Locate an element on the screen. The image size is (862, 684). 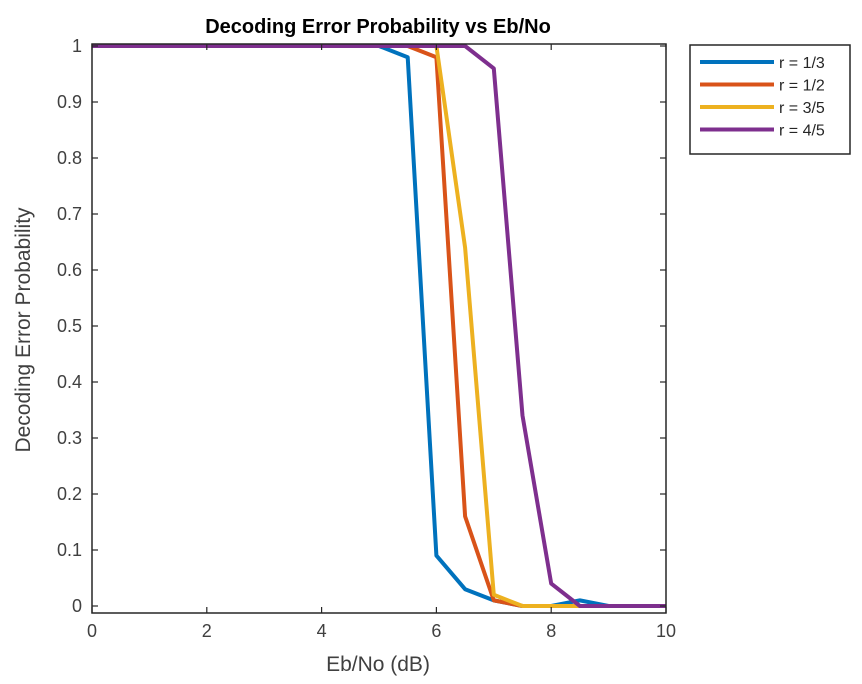
y-tick-label: 0.7 is located at coordinates (69, 214).